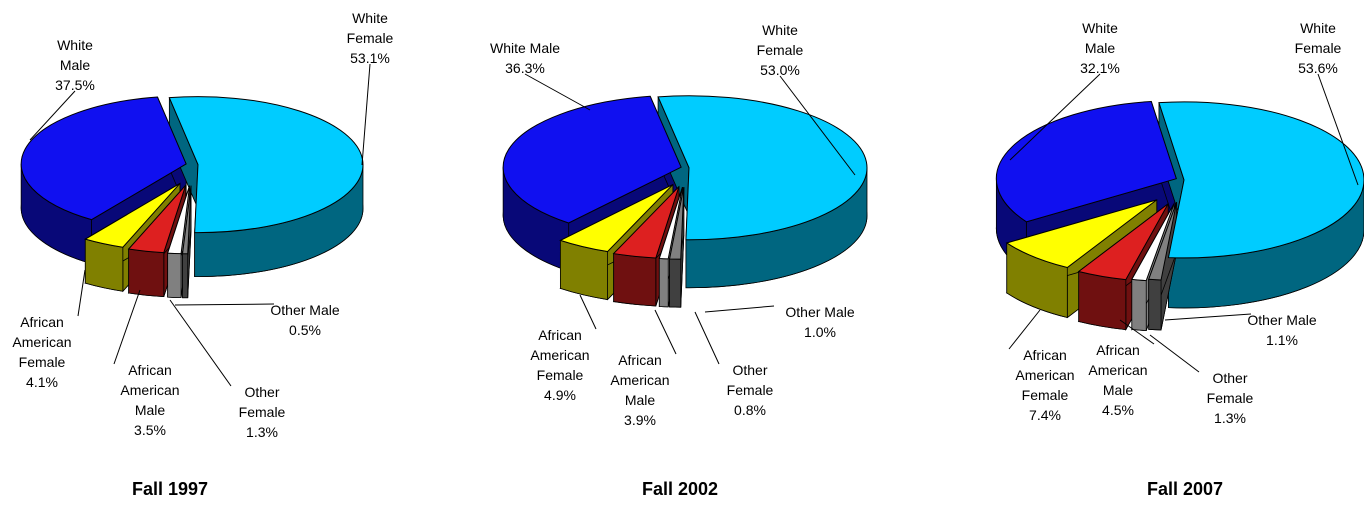  I want to click on value-label: 1.0%, so click(820, 332).